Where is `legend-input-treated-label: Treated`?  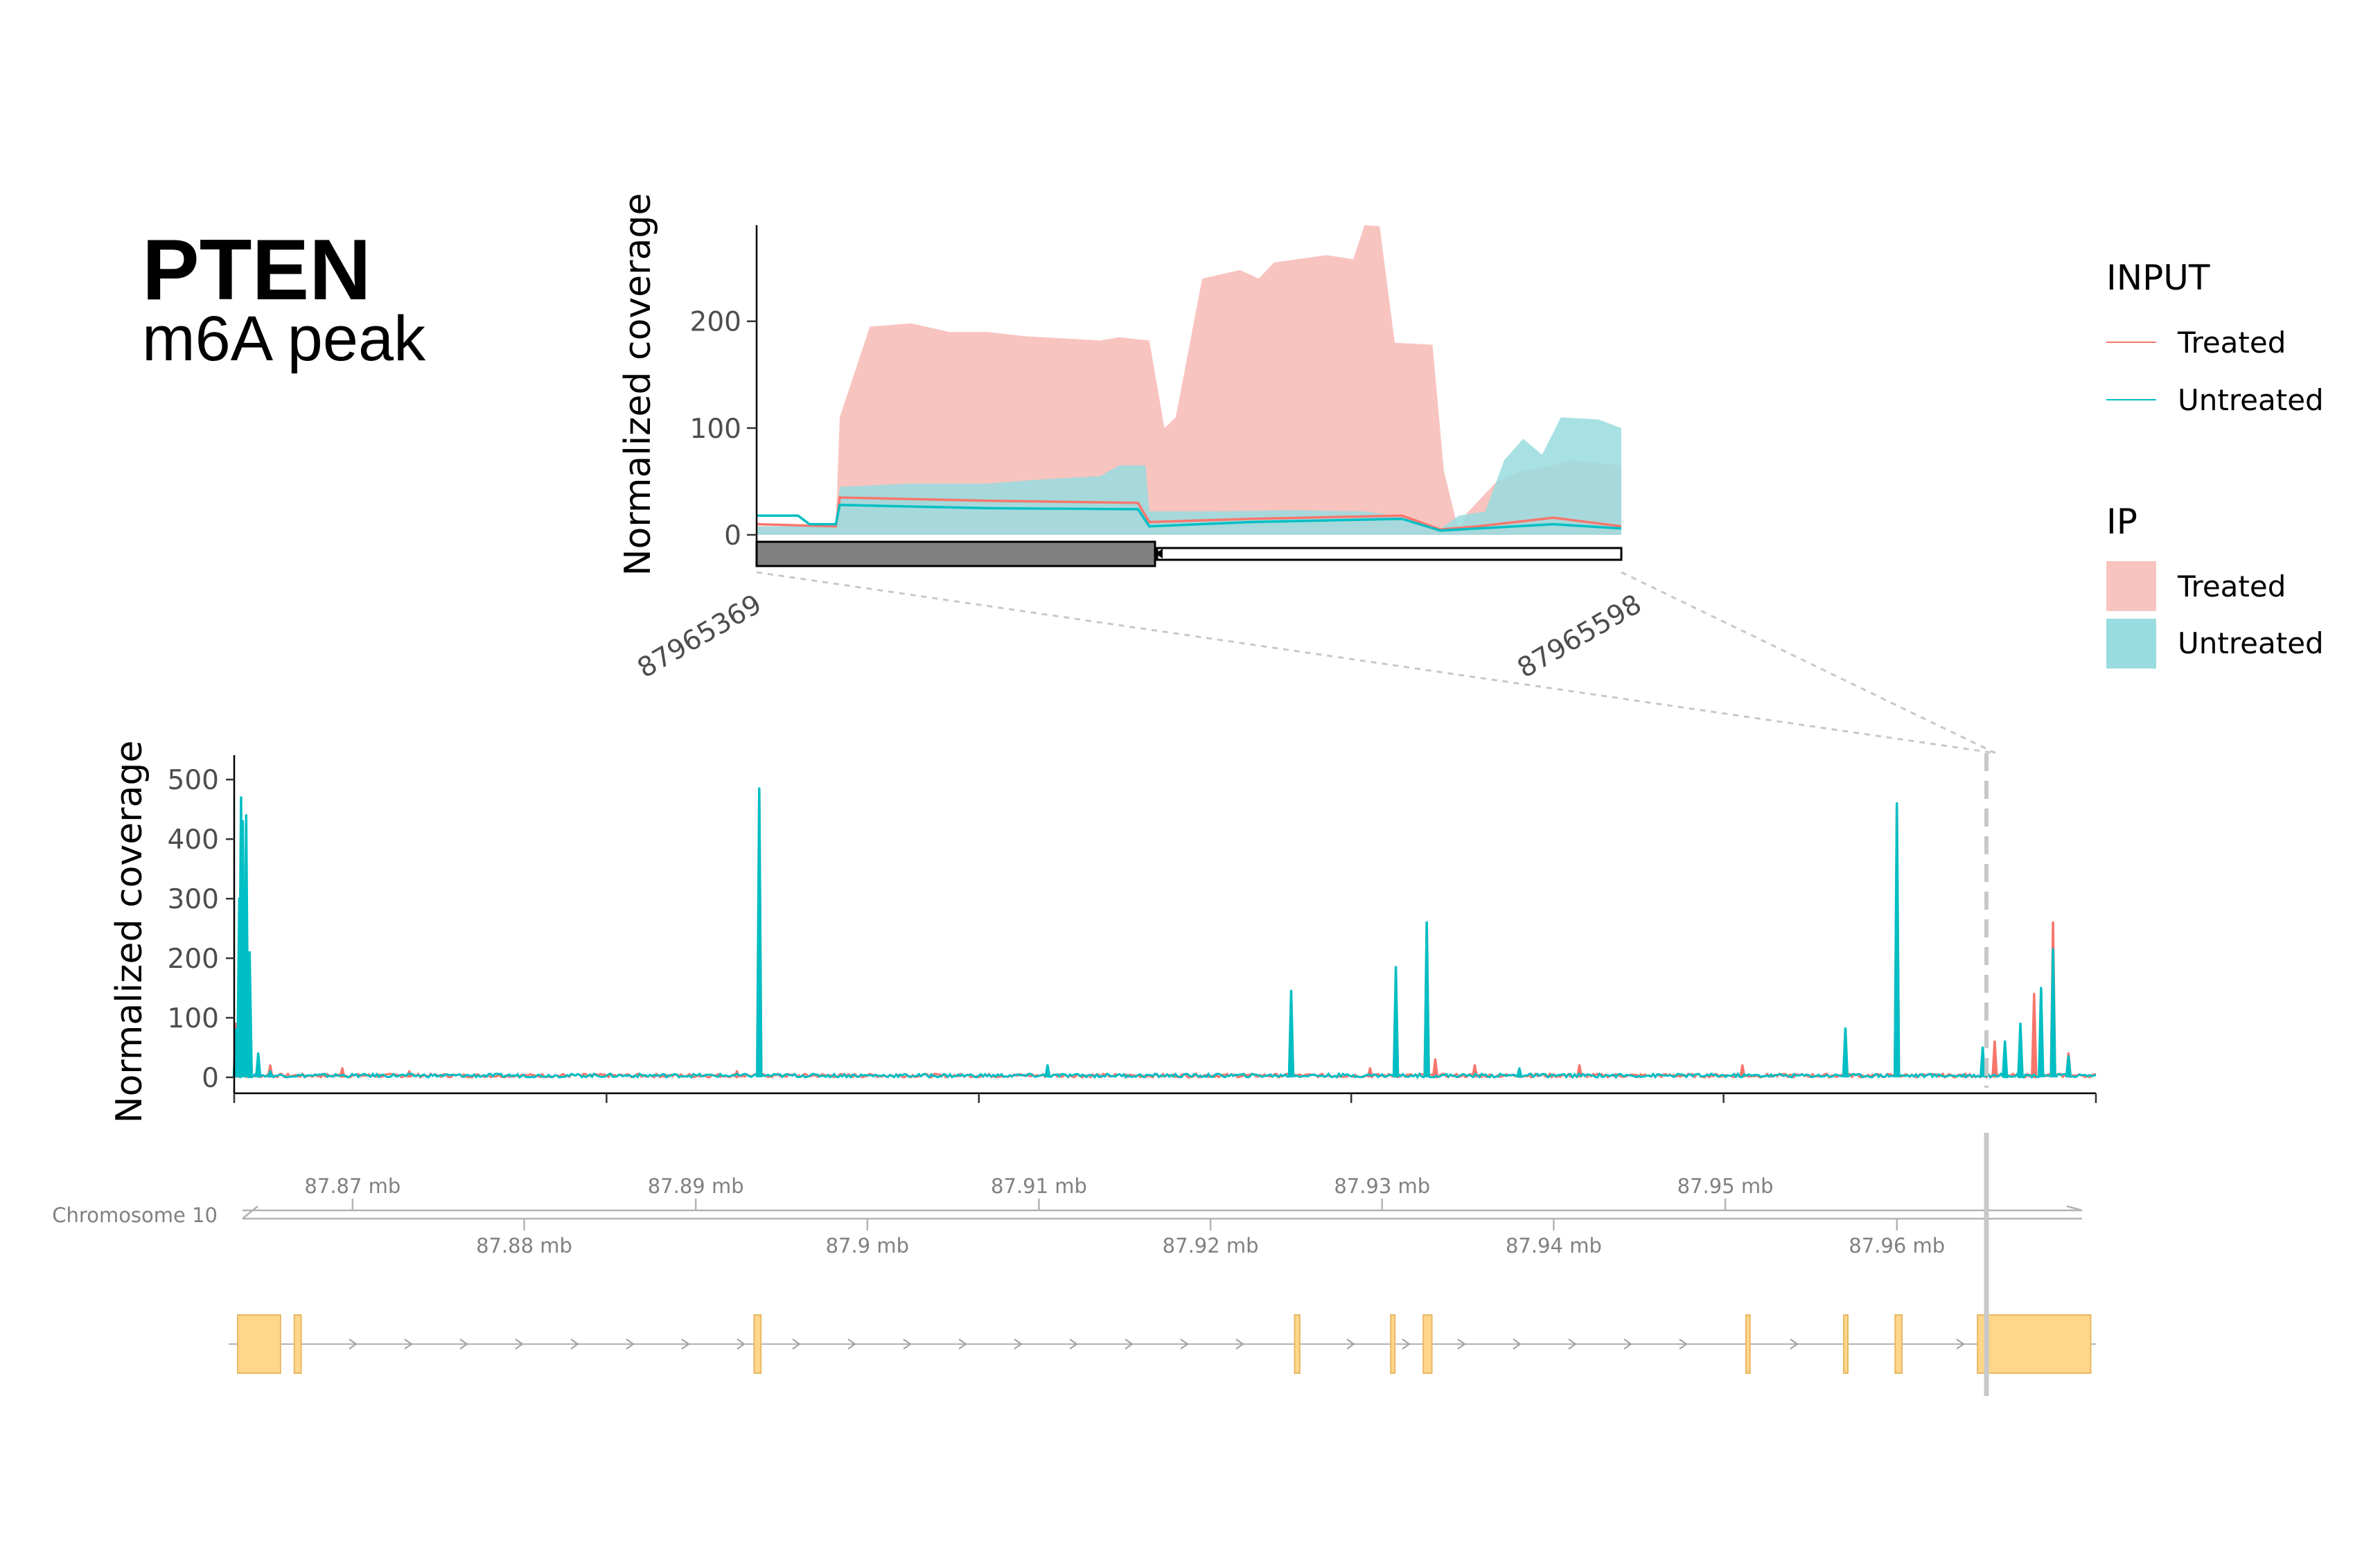 legend-input-treated-label: Treated is located at coordinates (2231, 343).